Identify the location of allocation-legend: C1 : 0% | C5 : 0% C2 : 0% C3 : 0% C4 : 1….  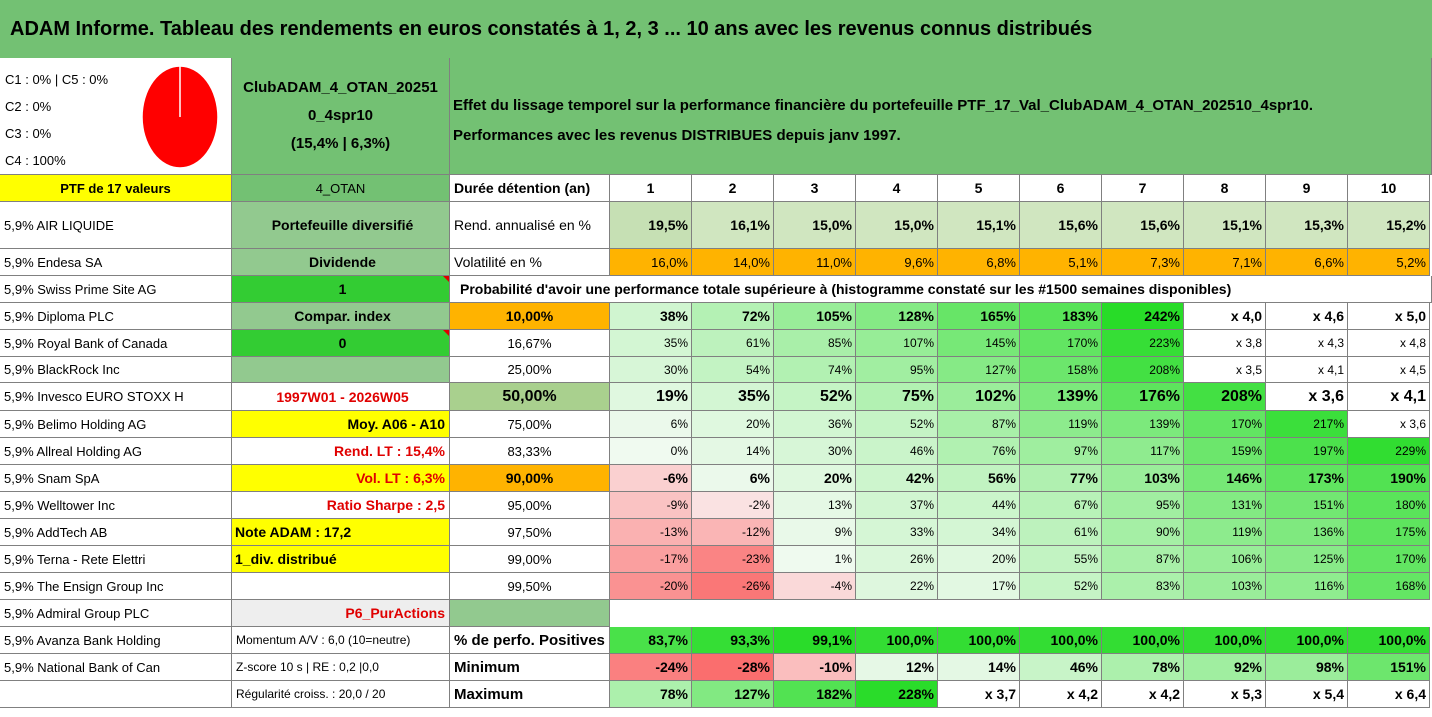
(70, 120).